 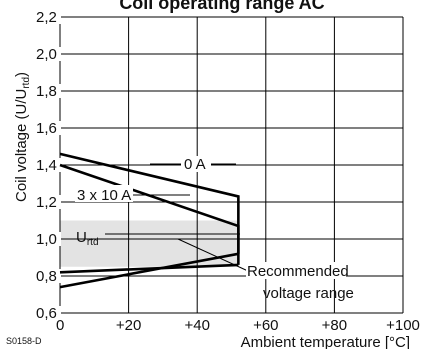 I want to click on x-tick-label: +100, so click(x=403, y=325).